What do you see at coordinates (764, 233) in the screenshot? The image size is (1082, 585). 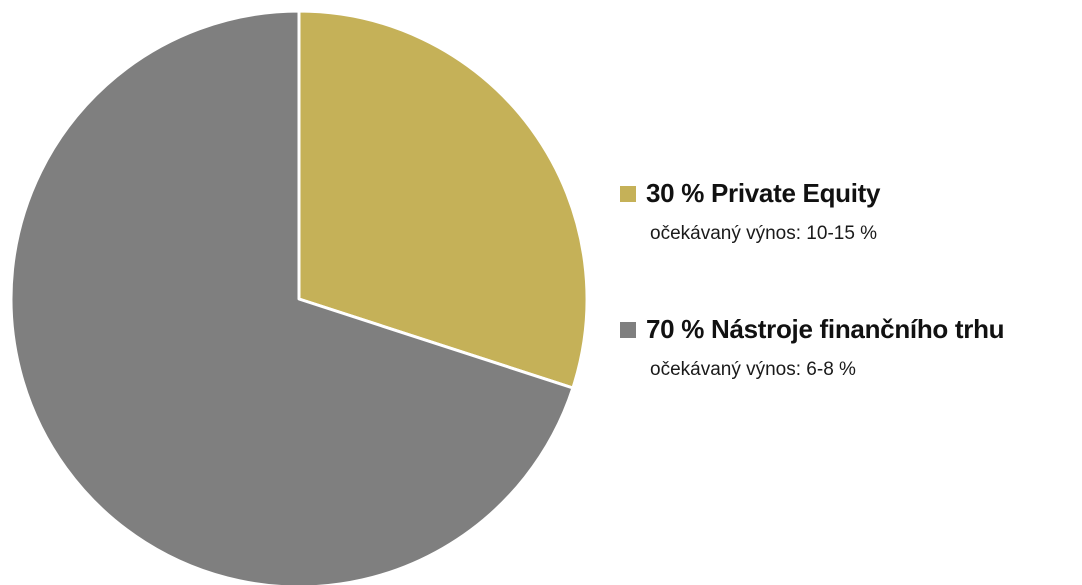 I see `legend-sublabel-private-equity: očekávaný výnos: 10-15 %` at bounding box center [764, 233].